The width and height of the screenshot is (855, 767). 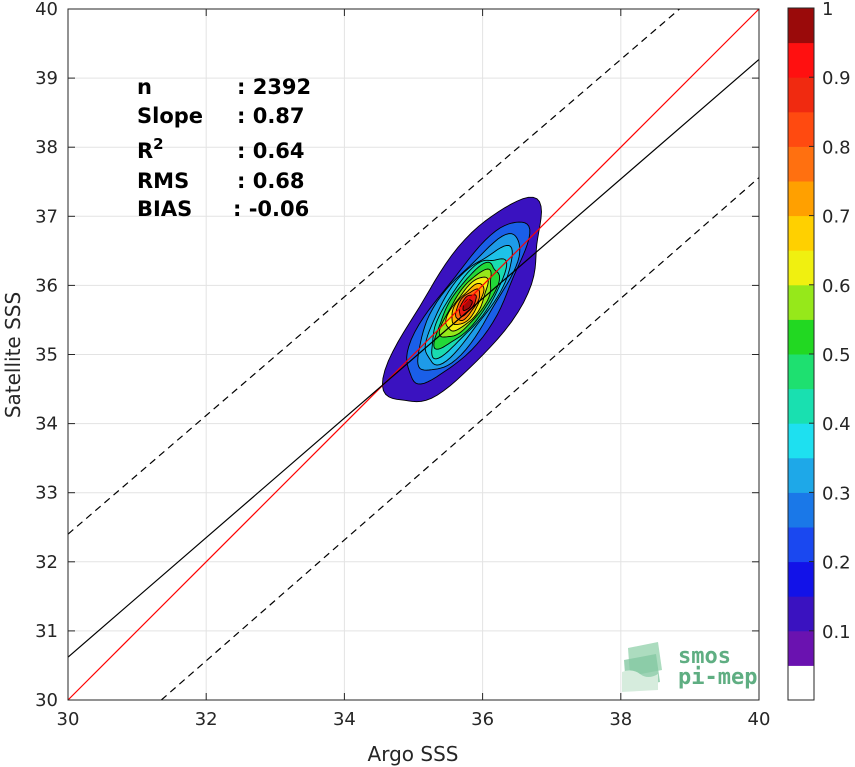 What do you see at coordinates (271, 209) in the screenshot?
I see `stat-value: : -0.06` at bounding box center [271, 209].